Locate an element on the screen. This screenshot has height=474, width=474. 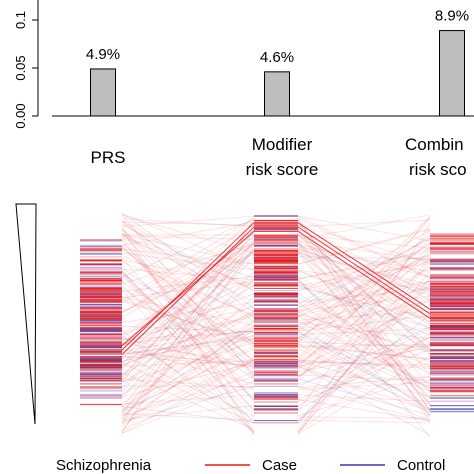
bar-value-label: 8.9% is located at coordinates (452, 16).